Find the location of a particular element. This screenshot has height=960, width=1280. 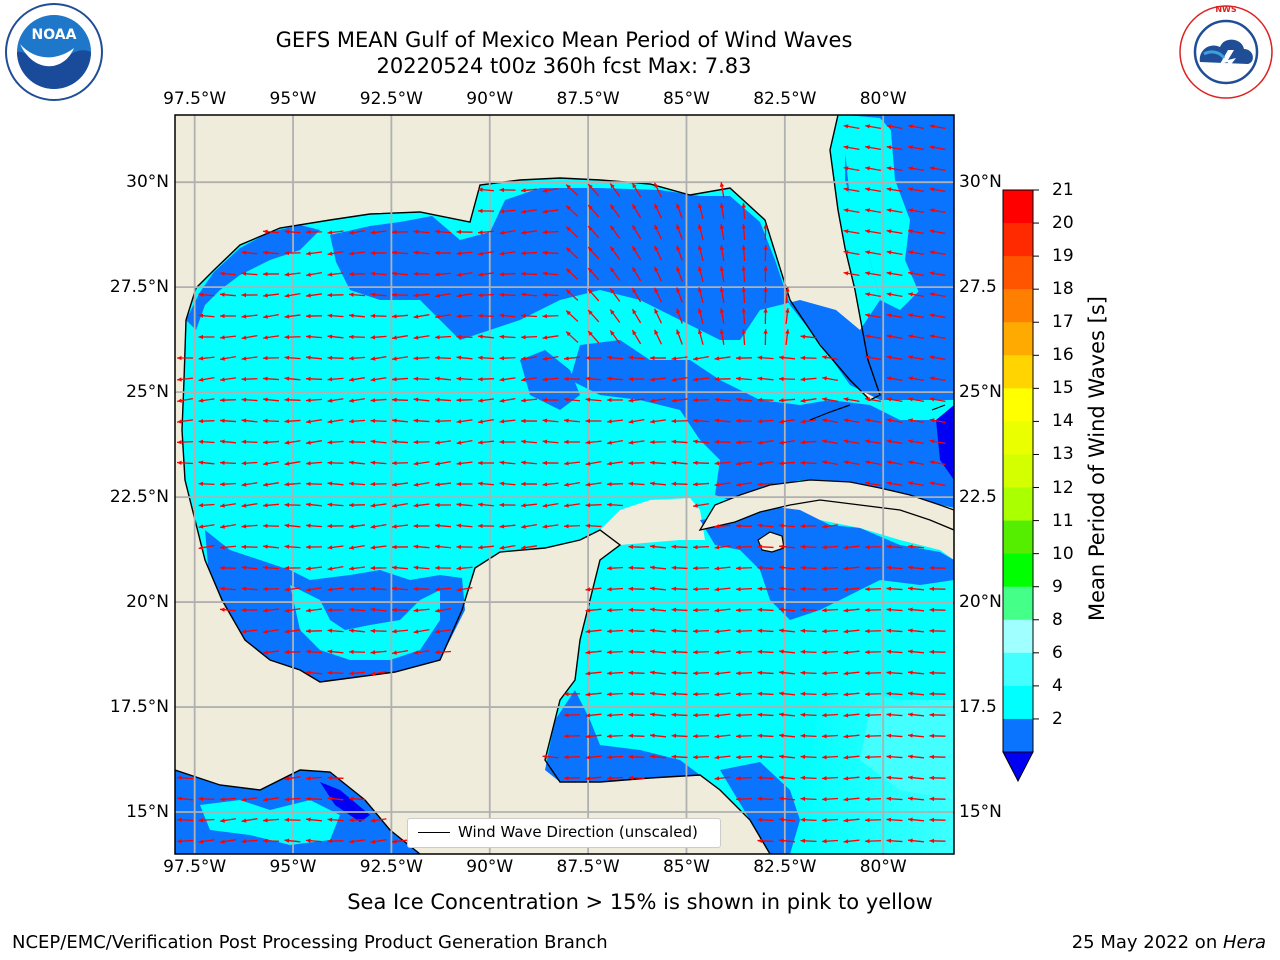

legend-line-icon is located at coordinates (434, 832).